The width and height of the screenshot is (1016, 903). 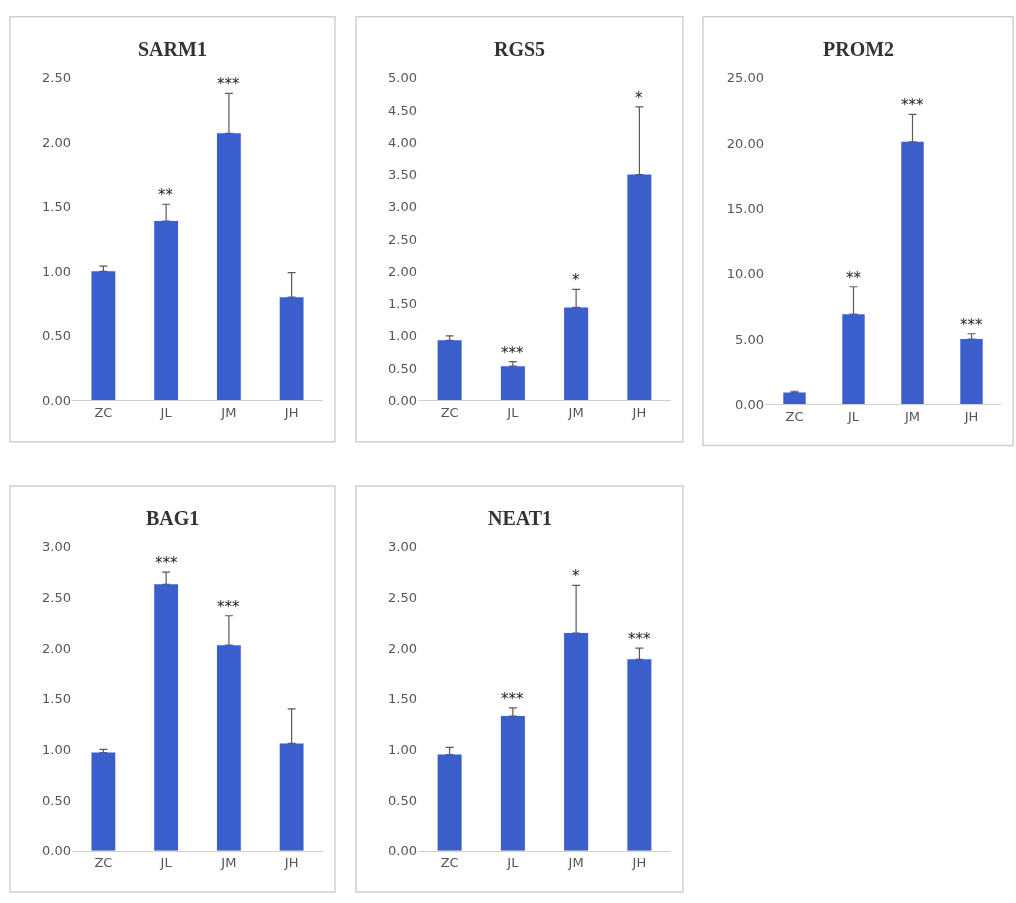 I want to click on y-tick-label: 3.50, so click(x=402, y=175).